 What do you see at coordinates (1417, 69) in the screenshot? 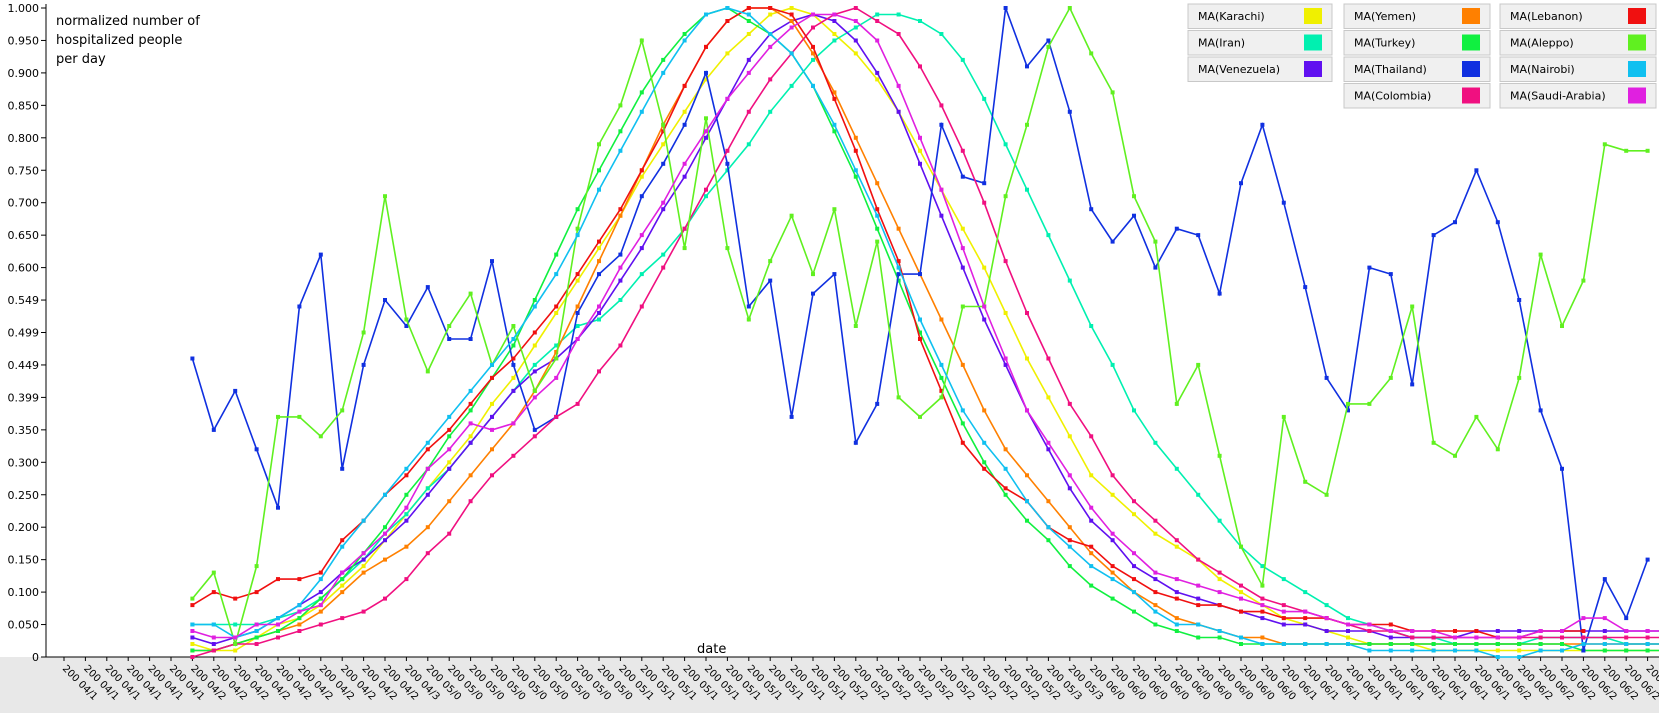
I see `legend-item: MA(Thailand)` at bounding box center [1417, 69].